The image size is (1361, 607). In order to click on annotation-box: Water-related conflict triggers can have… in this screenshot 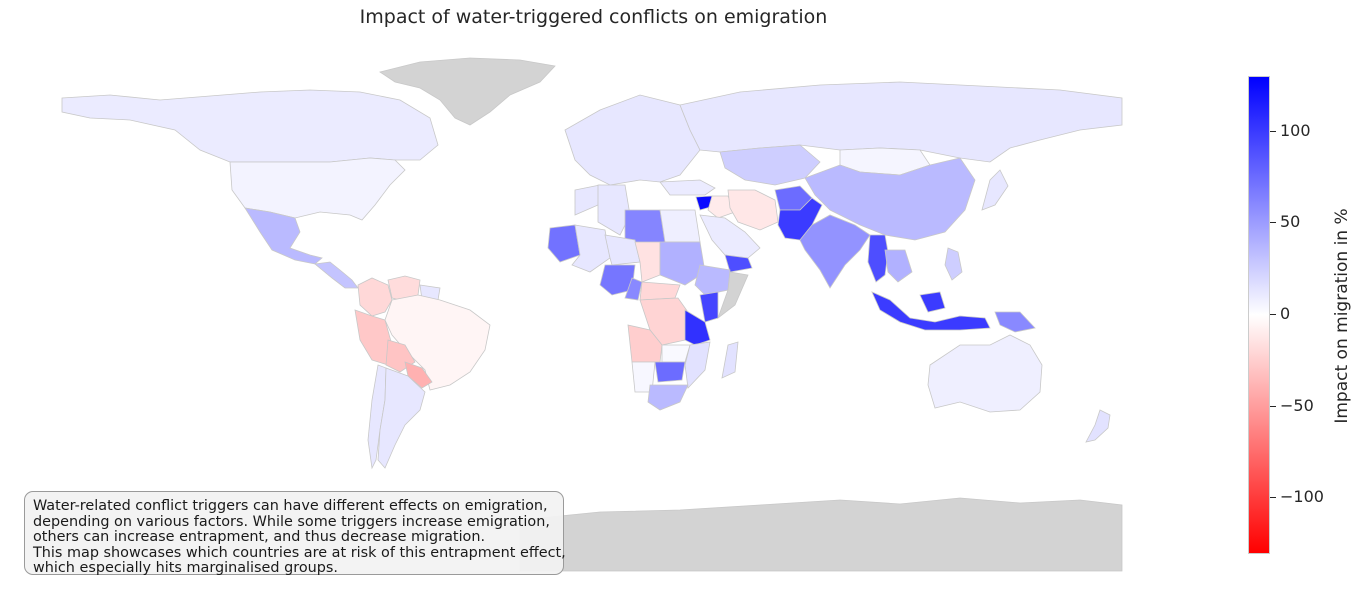, I will do `click(295, 534)`.